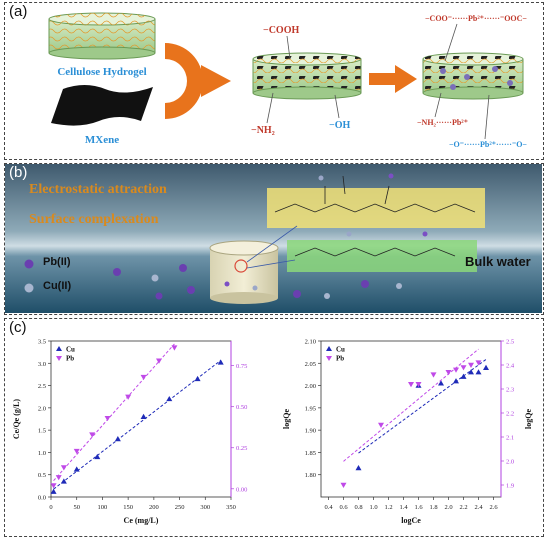 This screenshot has width=550, height=540. Describe the element at coordinates (42, 498) in the screenshot. I see `y-tick-label: 0.0` at that location.